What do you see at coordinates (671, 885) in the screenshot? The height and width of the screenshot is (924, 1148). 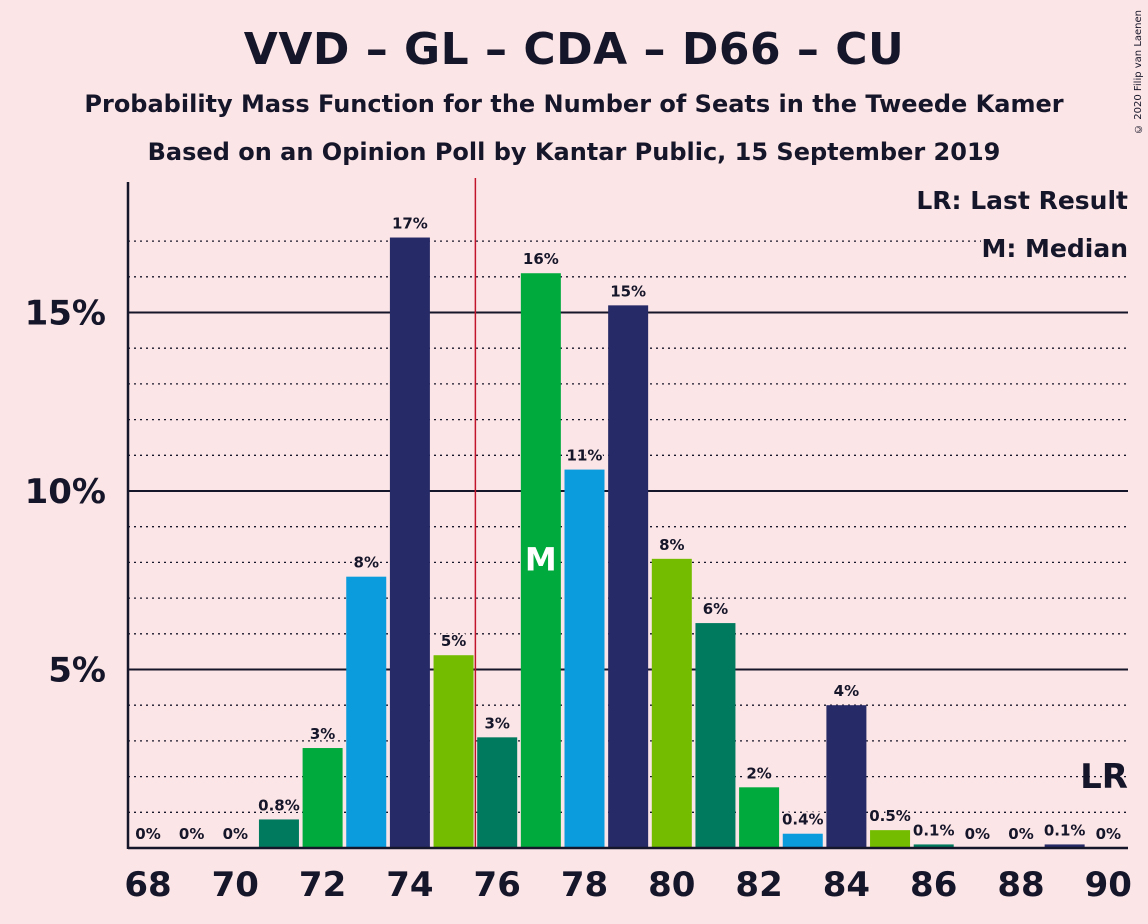 I see `x-tick-label: 80` at bounding box center [671, 885].